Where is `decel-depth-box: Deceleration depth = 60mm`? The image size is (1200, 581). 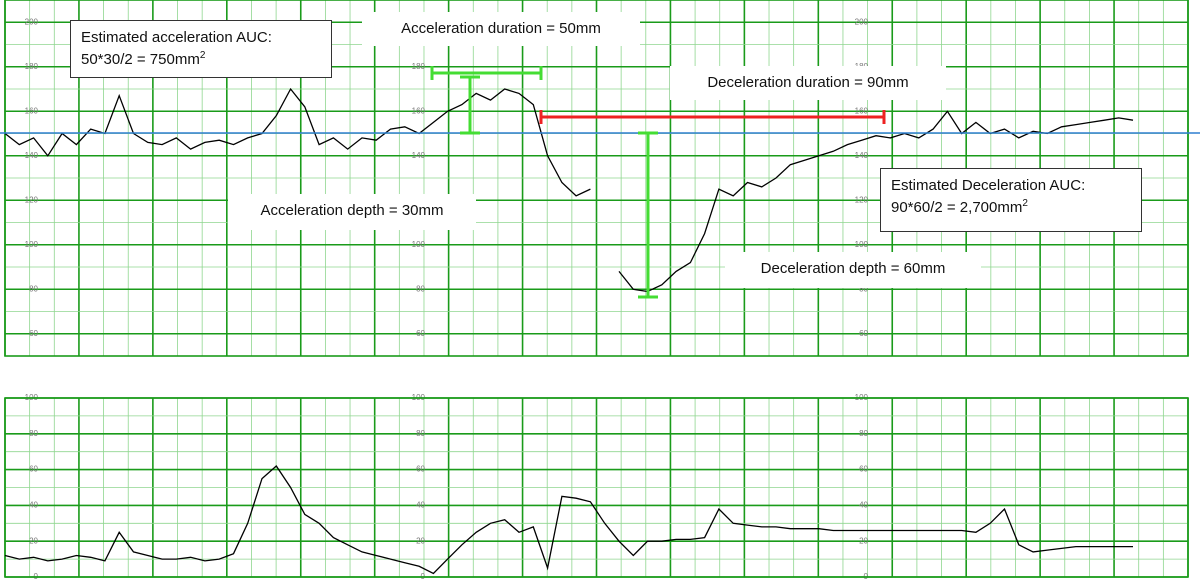 decel-depth-box: Deceleration depth = 60mm is located at coordinates (853, 270).